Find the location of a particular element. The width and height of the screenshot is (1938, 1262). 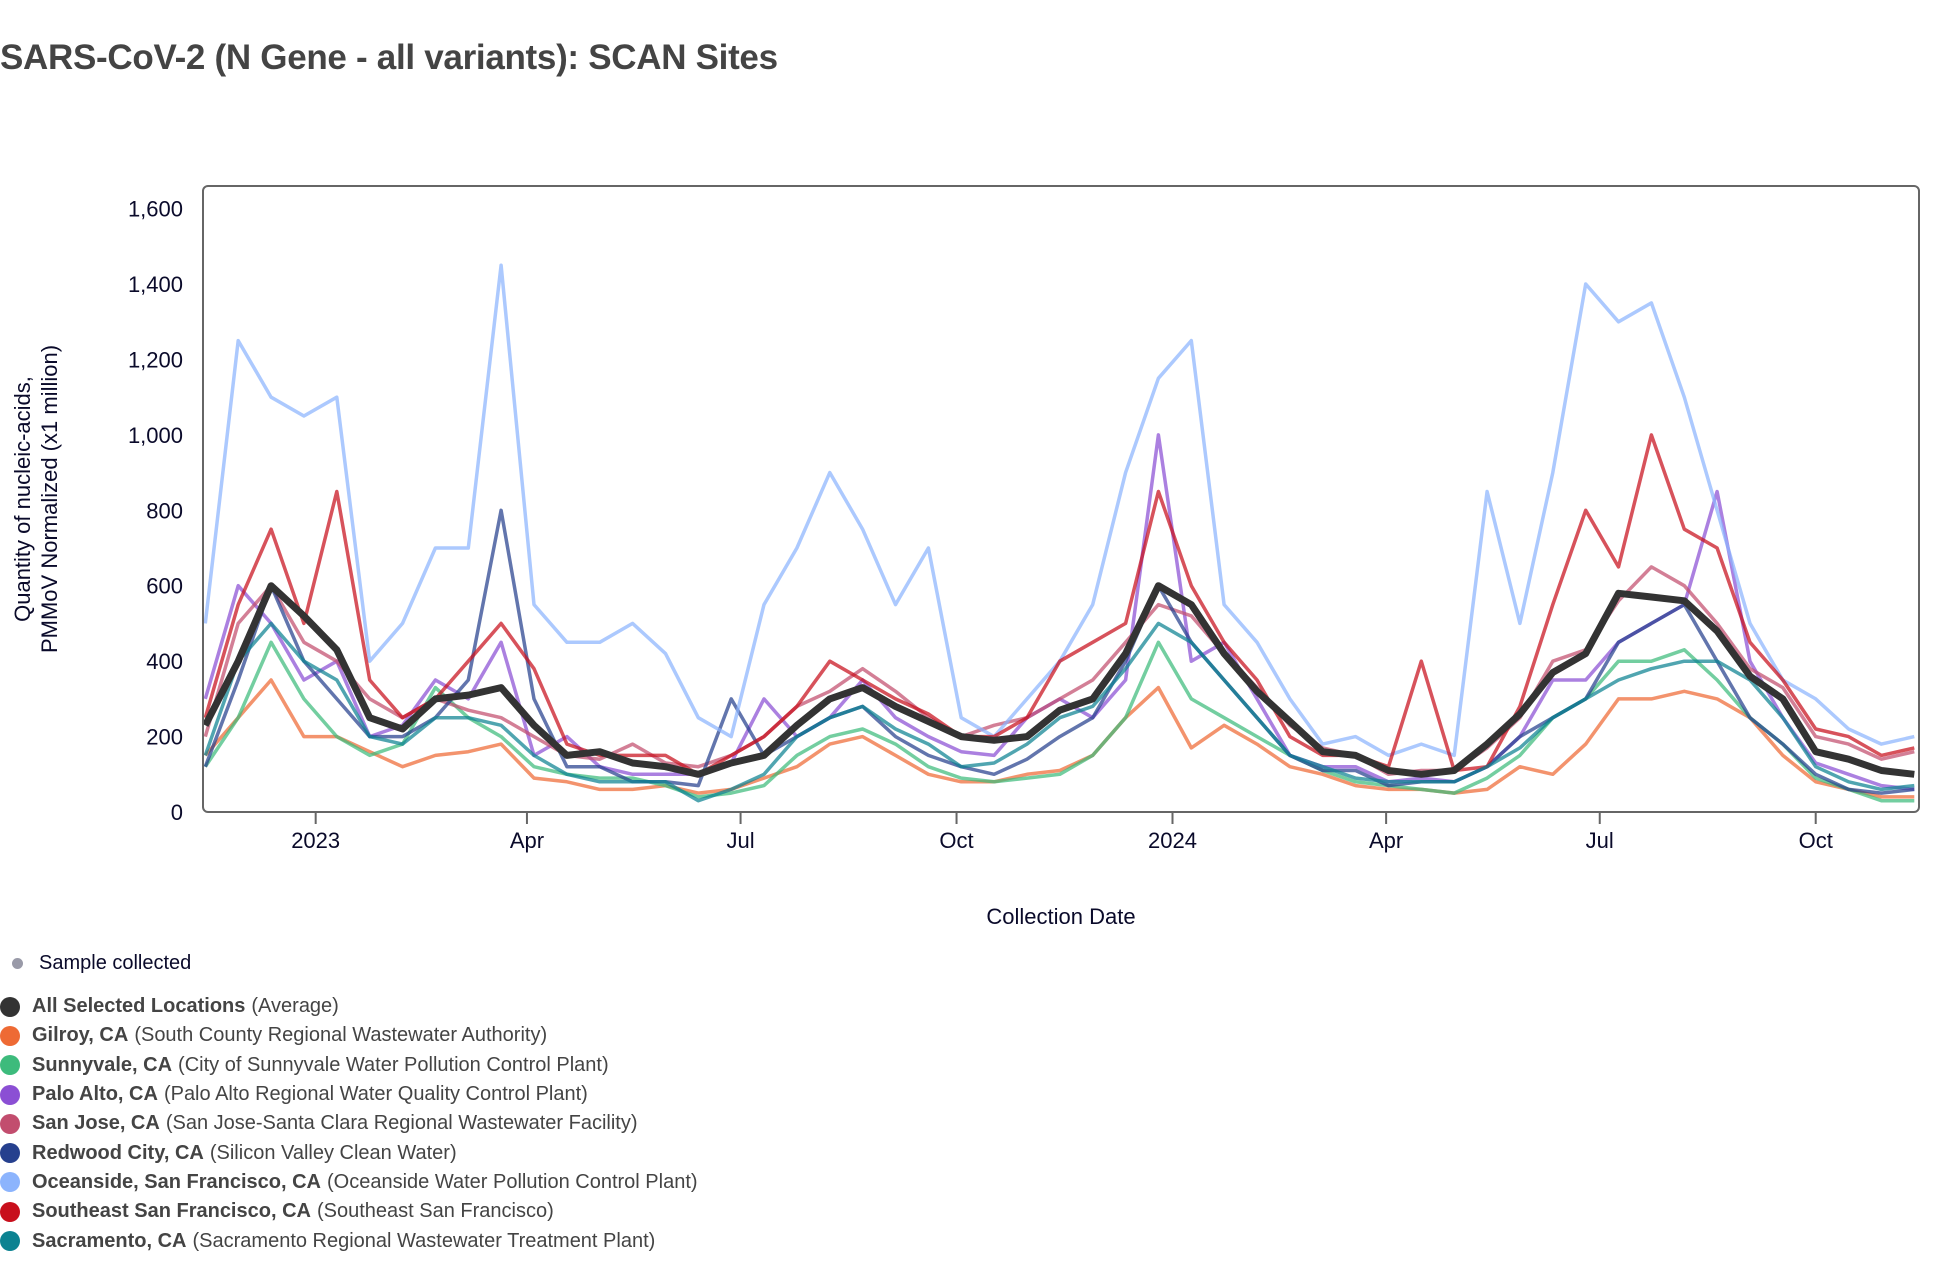

x-axis: 2023 Apr Jul Oct 2024 Apr Jul Oct is located at coordinates (1062, 832).